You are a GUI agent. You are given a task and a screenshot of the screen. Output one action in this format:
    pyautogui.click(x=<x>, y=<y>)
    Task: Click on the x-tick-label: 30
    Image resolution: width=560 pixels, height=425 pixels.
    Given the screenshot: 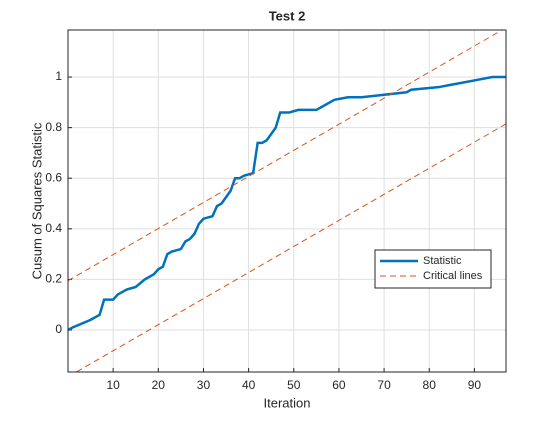 What is the action you would take?
    pyautogui.click(x=204, y=385)
    